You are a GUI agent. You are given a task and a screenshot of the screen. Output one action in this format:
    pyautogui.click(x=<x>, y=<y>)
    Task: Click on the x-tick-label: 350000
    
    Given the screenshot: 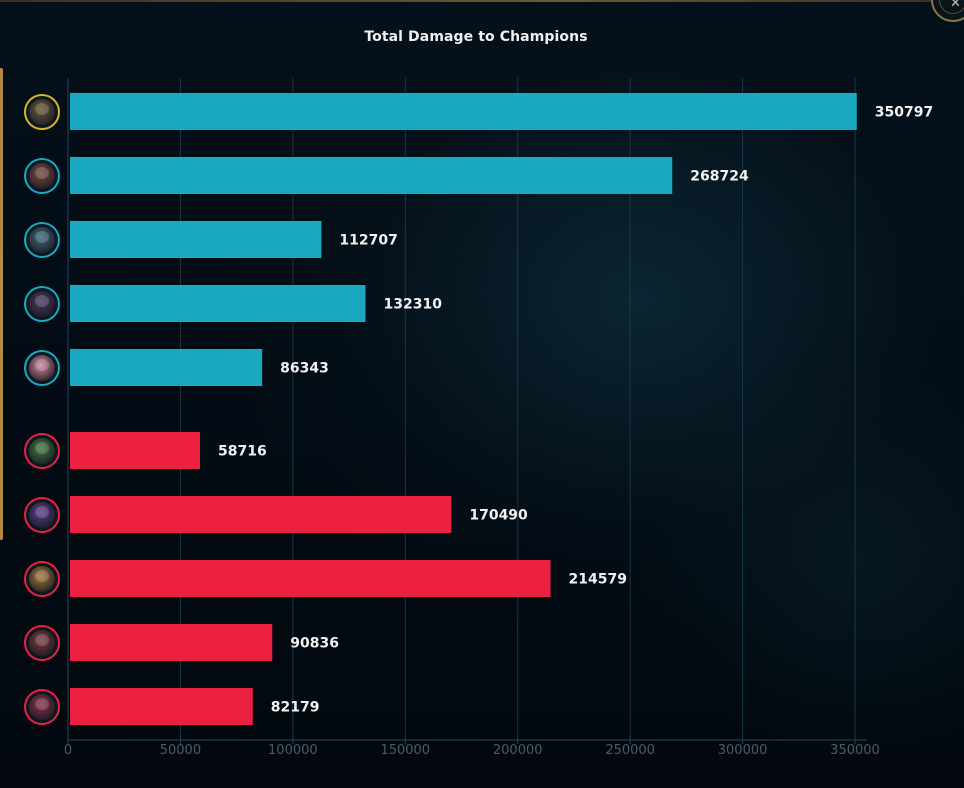 What is the action you would take?
    pyautogui.click(x=855, y=750)
    